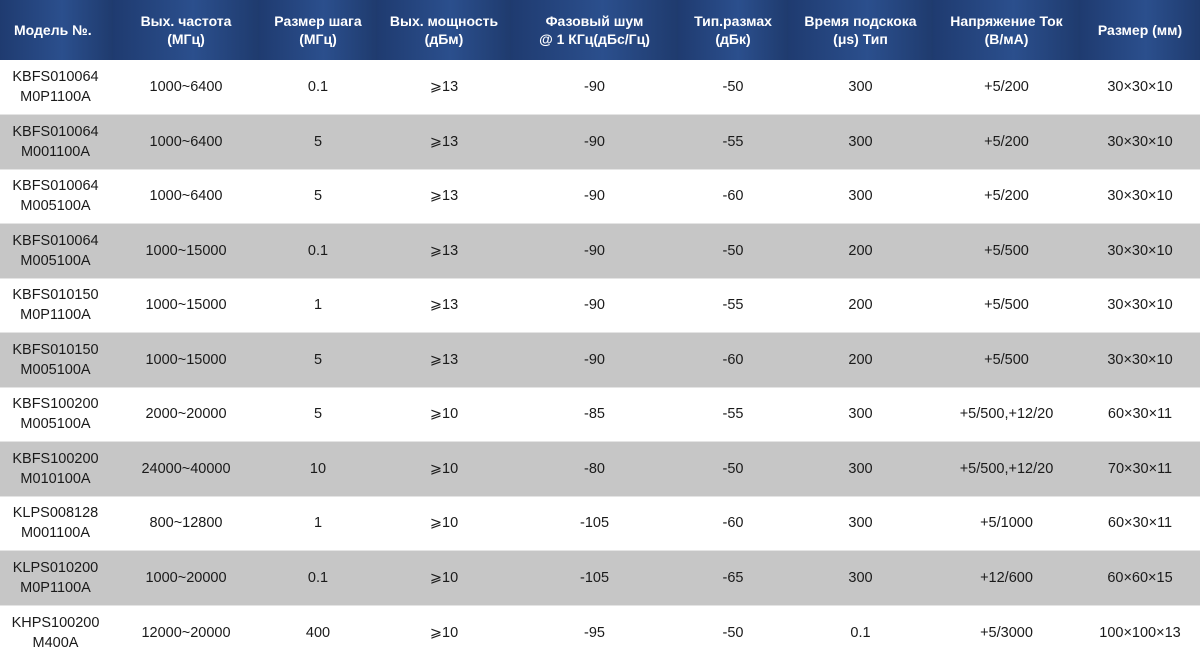  What do you see at coordinates (55, 151) in the screenshot?
I see `model-line2: M001100A` at bounding box center [55, 151].